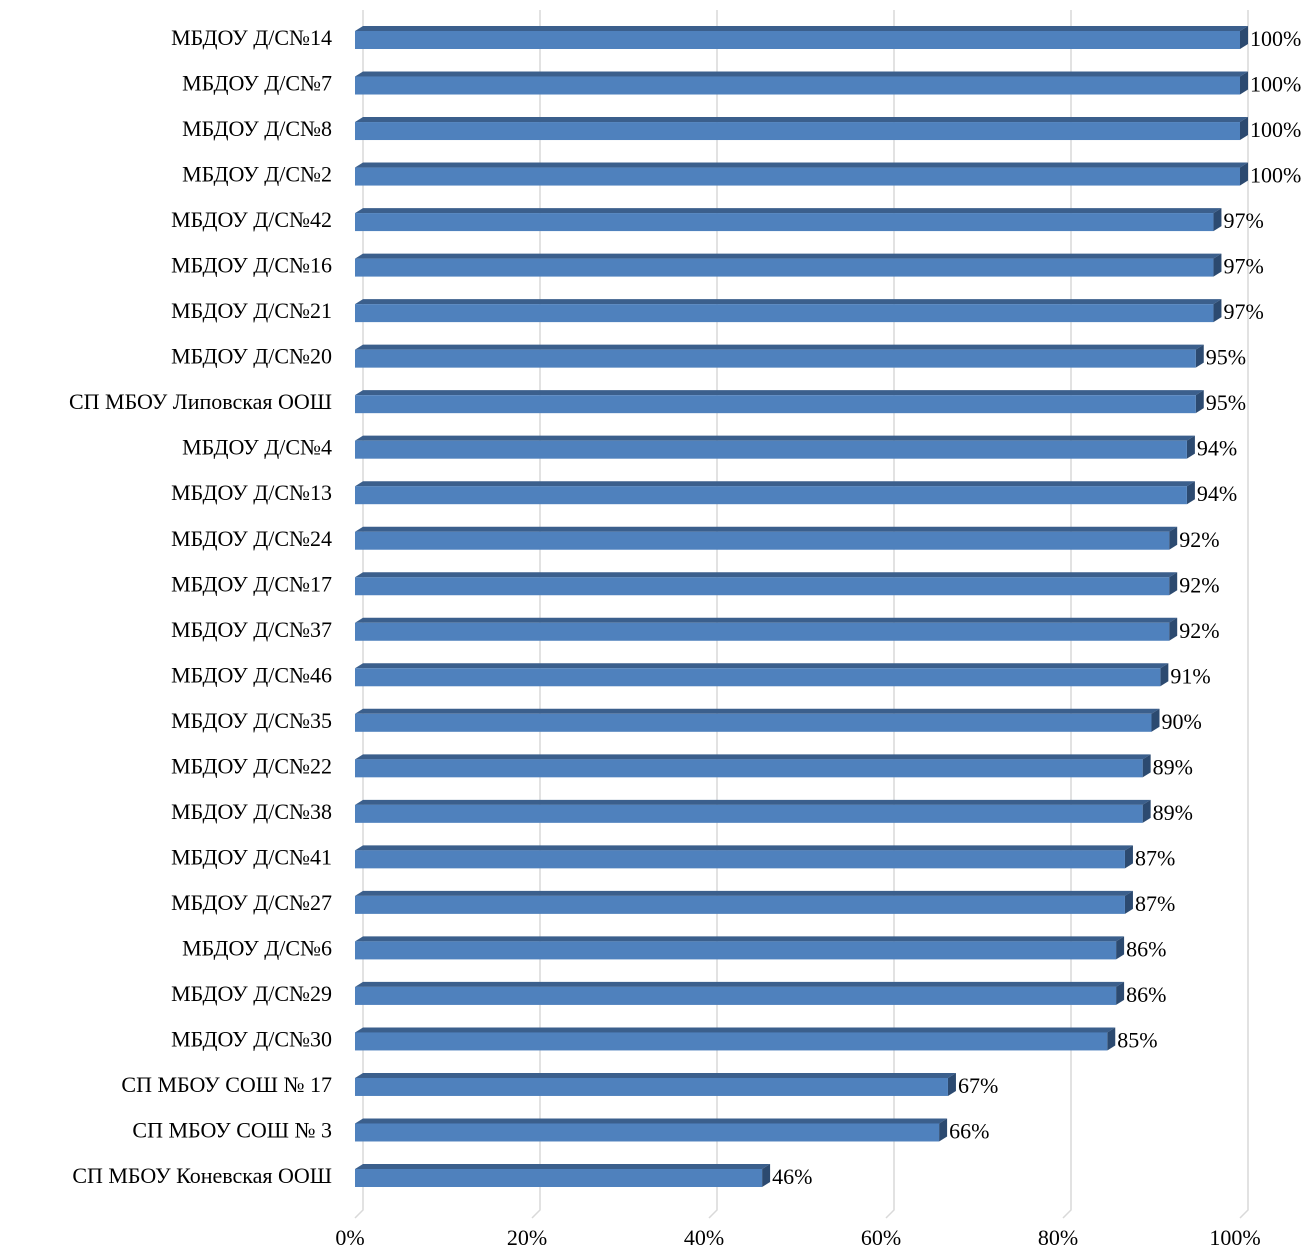 The width and height of the screenshot is (1309, 1252). I want to click on y-tick-label: МБДОУ Д/С№20, so click(251, 356).